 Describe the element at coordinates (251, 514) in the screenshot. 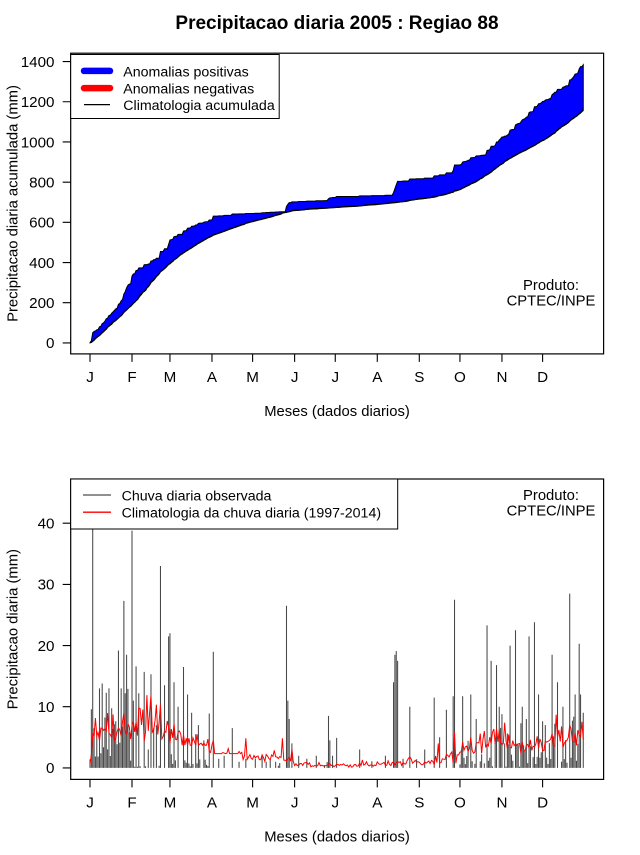

I see `svg-text:Climatologia da chuva diaria (: Climatologia da chuva diaria (1997-2014)` at that location.